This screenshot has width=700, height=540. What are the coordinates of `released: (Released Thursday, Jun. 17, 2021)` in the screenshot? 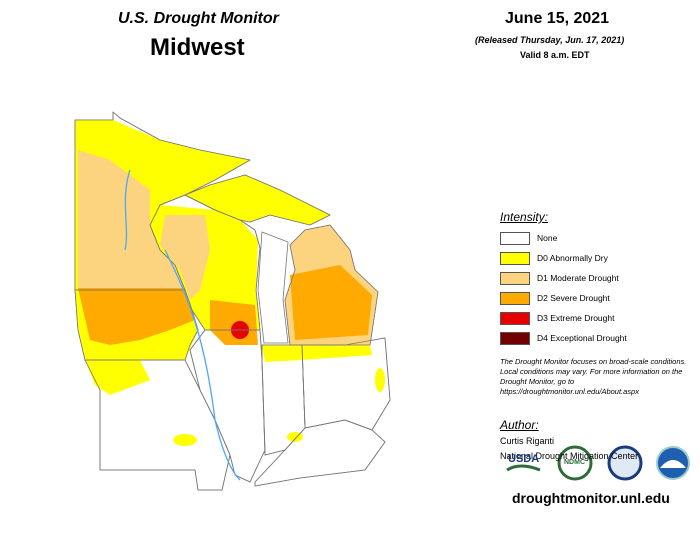 It's located at (550, 40).